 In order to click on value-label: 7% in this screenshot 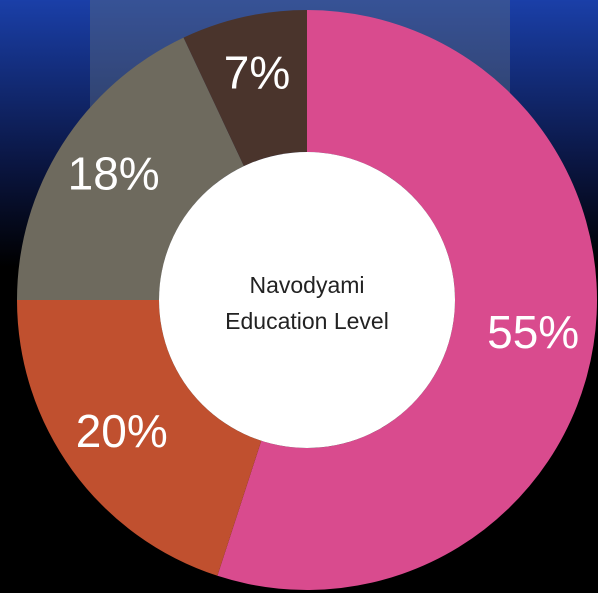, I will do `click(257, 73)`.